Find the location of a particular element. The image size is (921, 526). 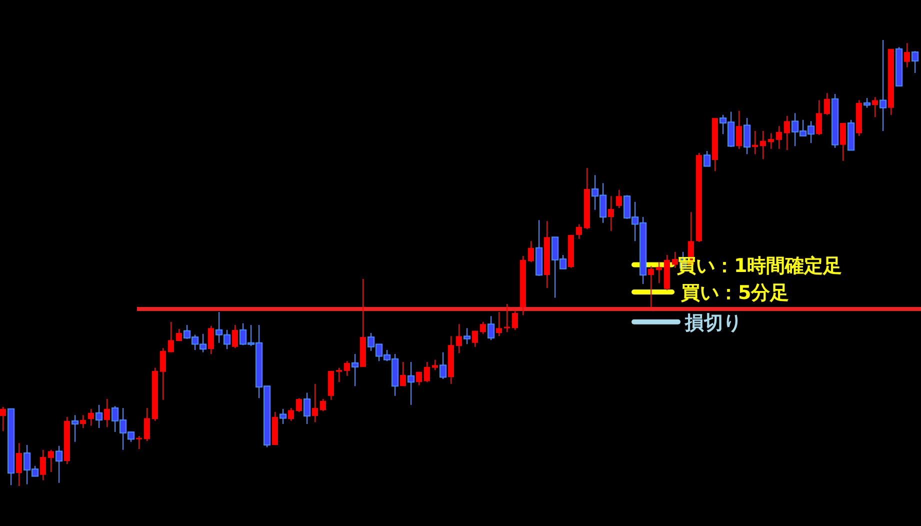

ref-line-label: 買い：5分足 is located at coordinates (735, 293).